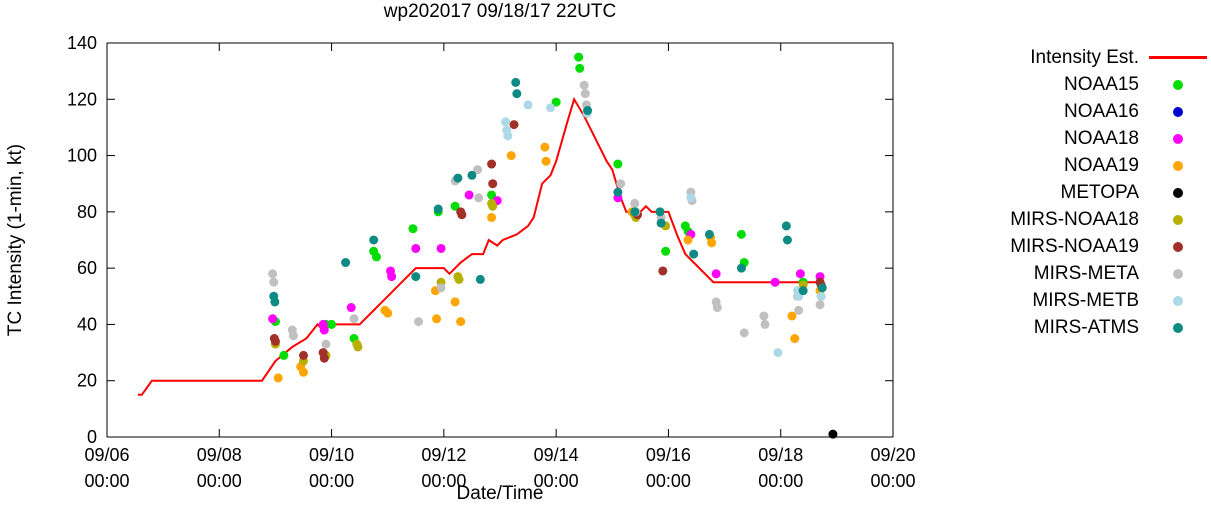  I want to click on legend-item-noaa19: NOAA19, so click(1108, 165).